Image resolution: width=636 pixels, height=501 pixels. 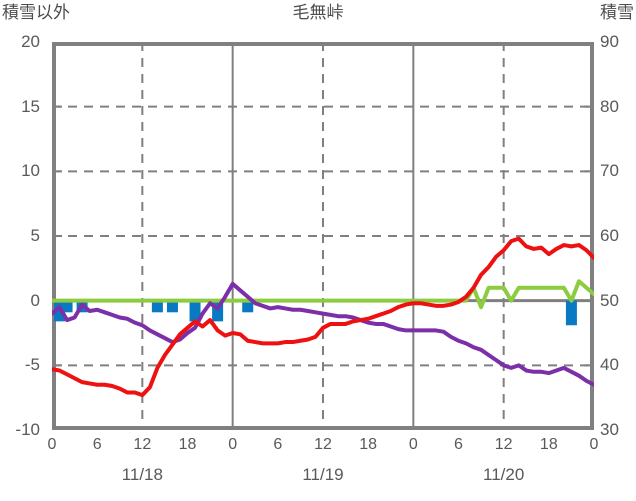 What do you see at coordinates (609, 300) in the screenshot?
I see `y-axis-right-tick-label: 50` at bounding box center [609, 300].